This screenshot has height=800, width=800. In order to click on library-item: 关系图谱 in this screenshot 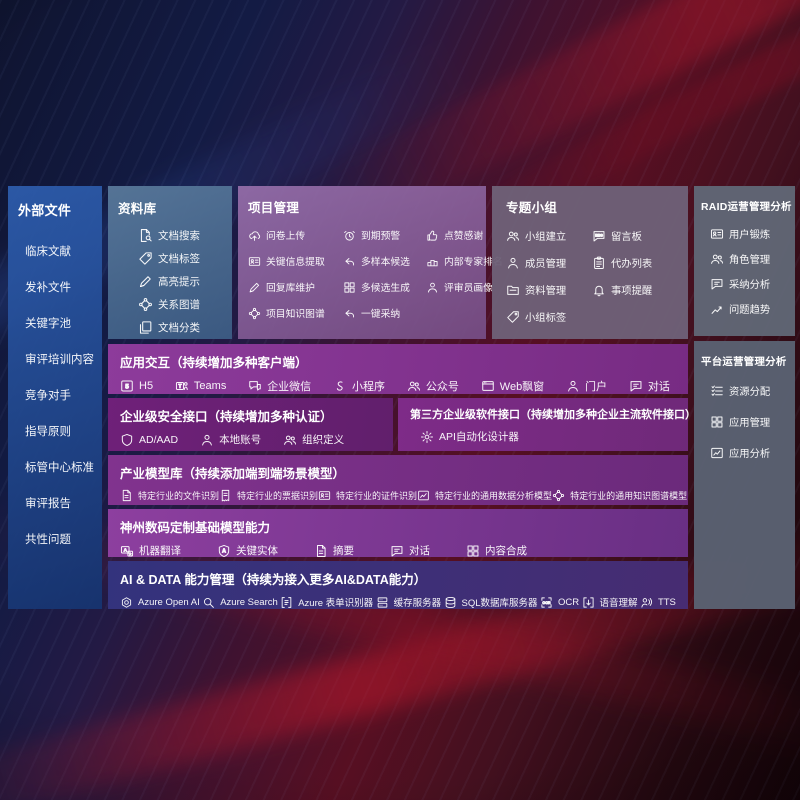, I will do `click(180, 304)`.